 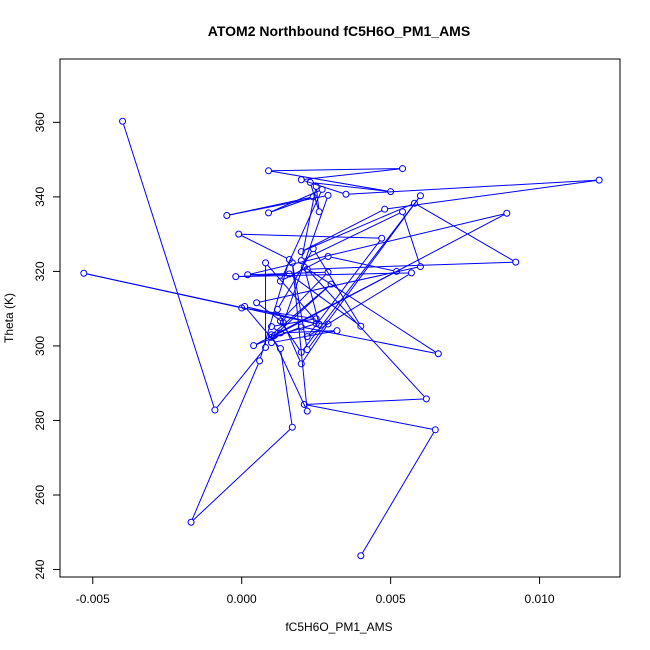 What do you see at coordinates (40, 346) in the screenshot?
I see `y-tick-label: 300` at bounding box center [40, 346].